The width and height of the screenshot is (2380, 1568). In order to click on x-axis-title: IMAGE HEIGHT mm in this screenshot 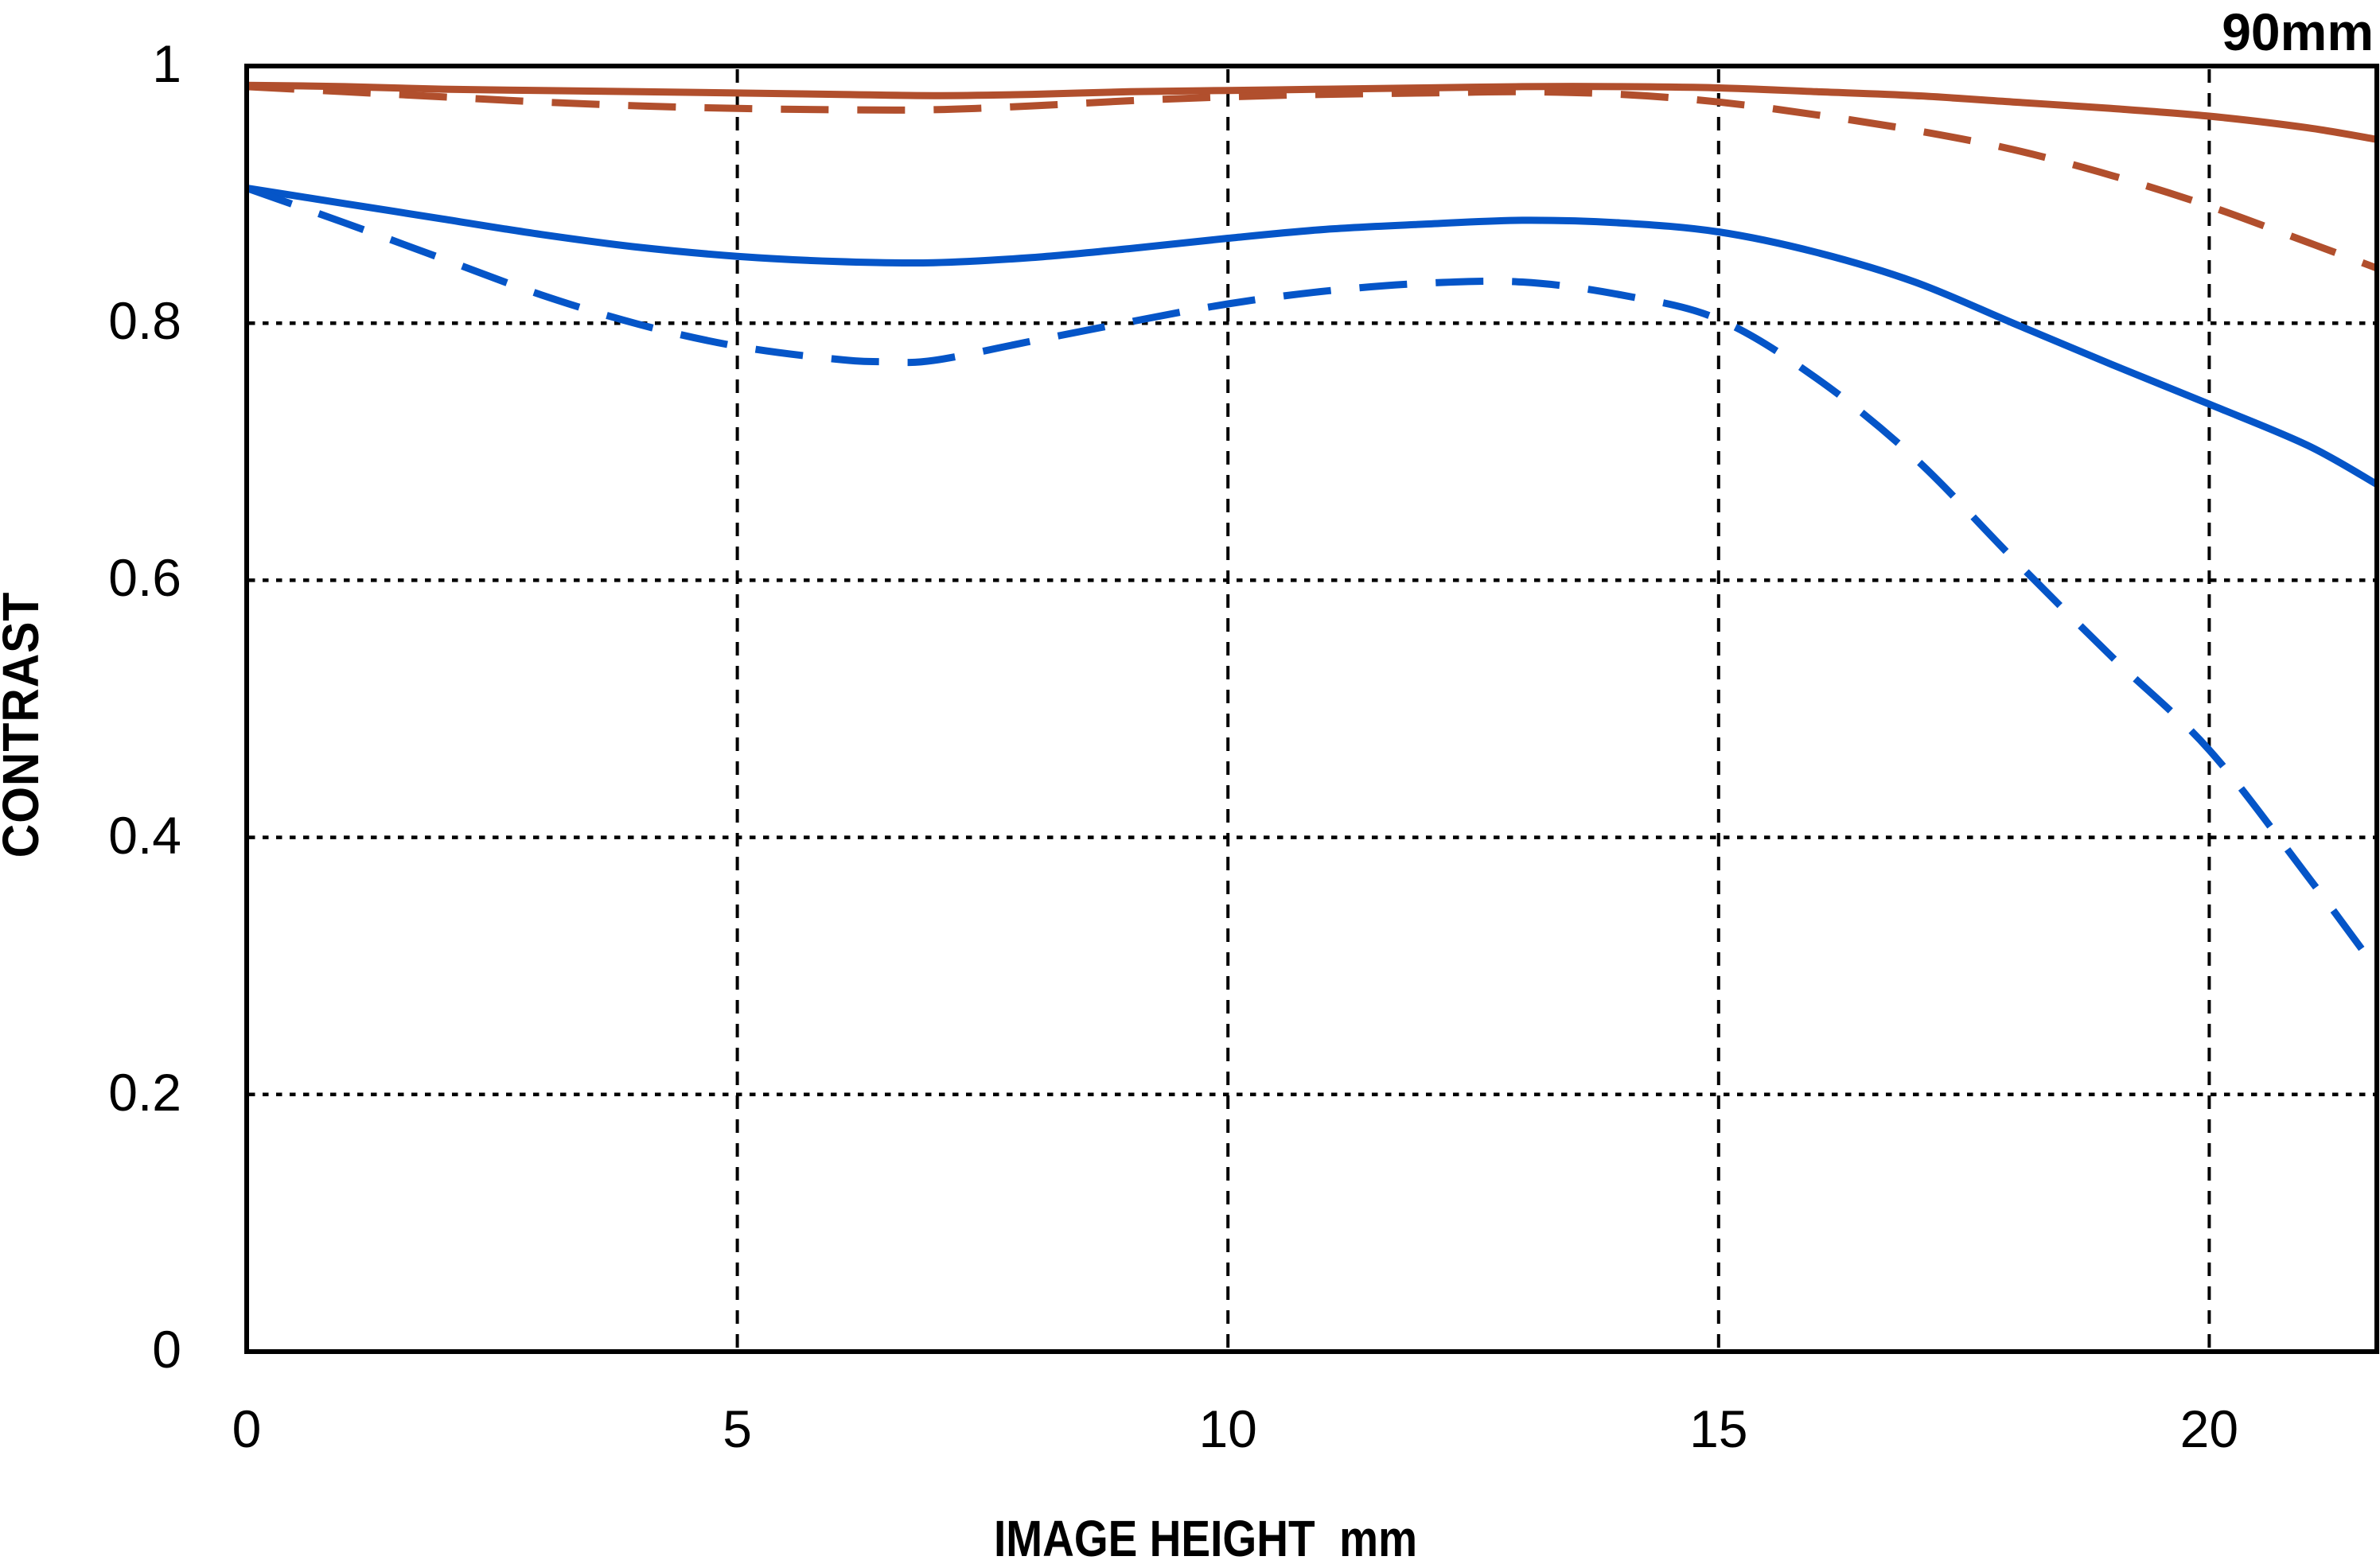, I will do `click(1205, 1538)`.